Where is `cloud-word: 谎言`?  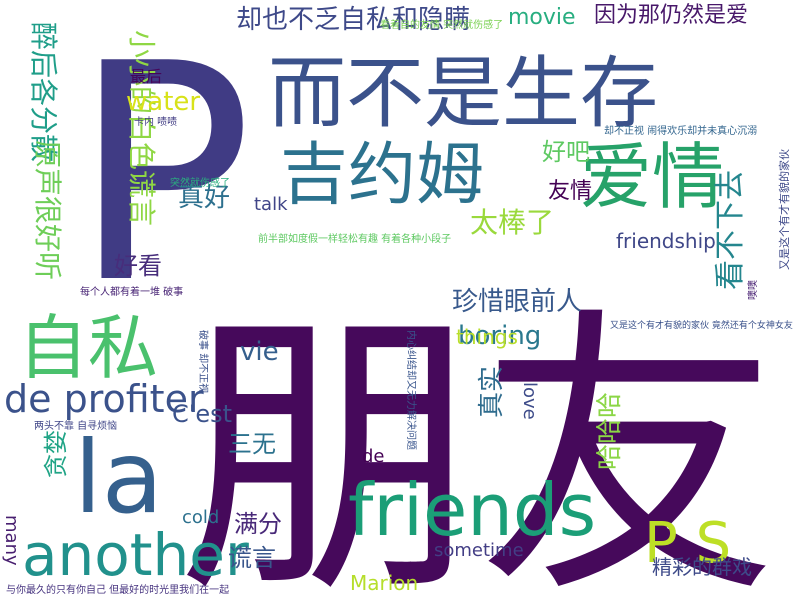
cloud-word: 谎言 is located at coordinates (252, 558).